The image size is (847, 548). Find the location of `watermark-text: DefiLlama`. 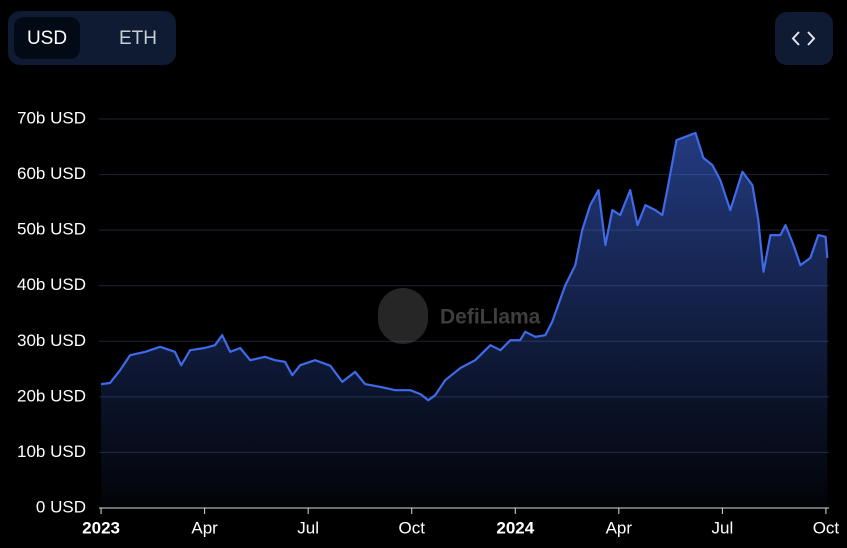

watermark-text: DefiLlama is located at coordinates (490, 317).